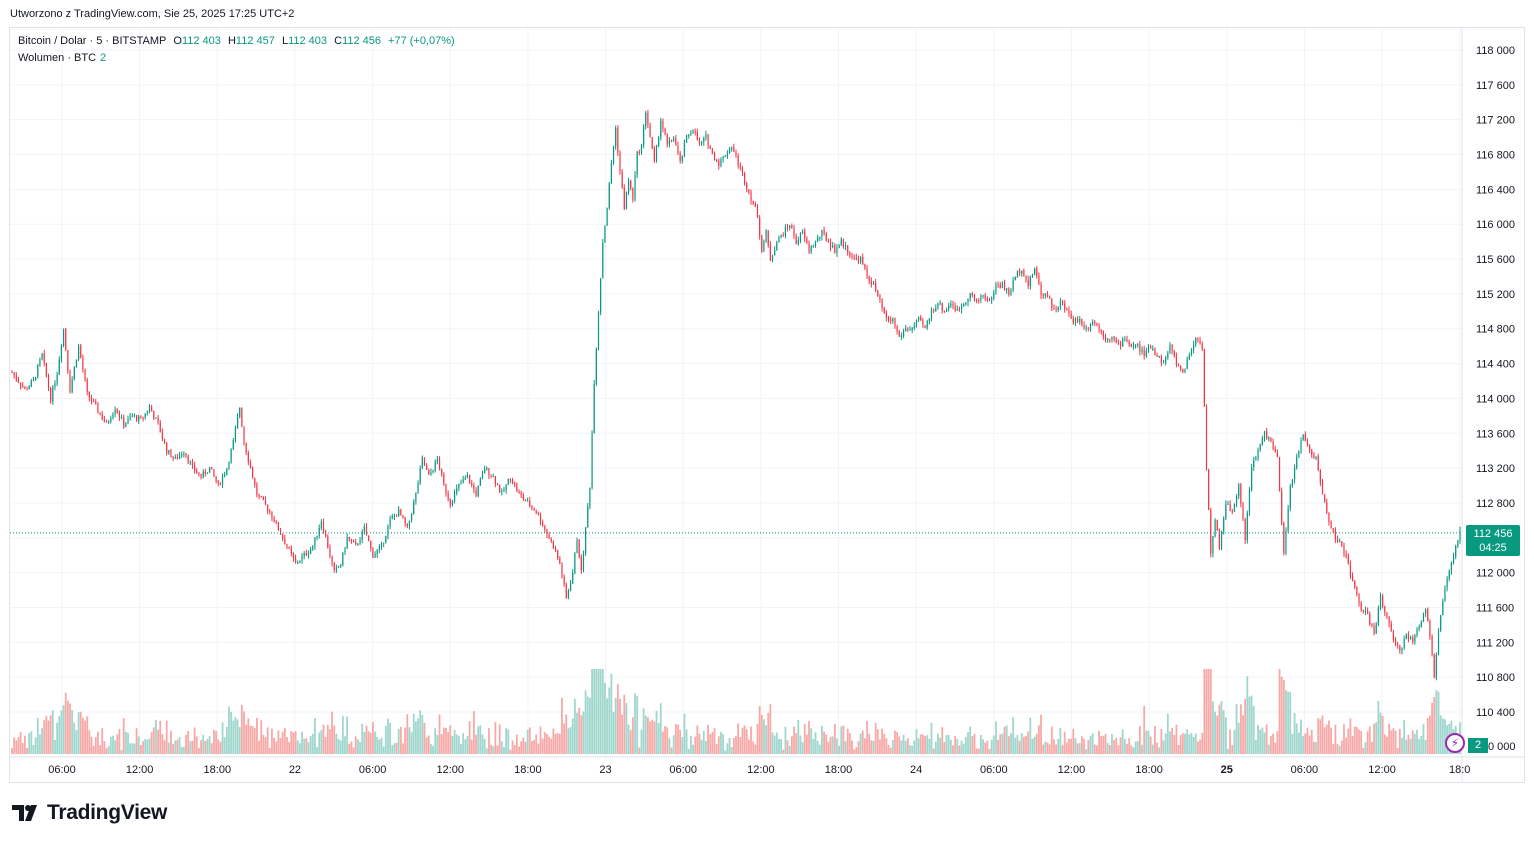 The height and width of the screenshot is (843, 1534). I want to click on volume-legend: Wolumen · BTC 2, so click(62, 58).